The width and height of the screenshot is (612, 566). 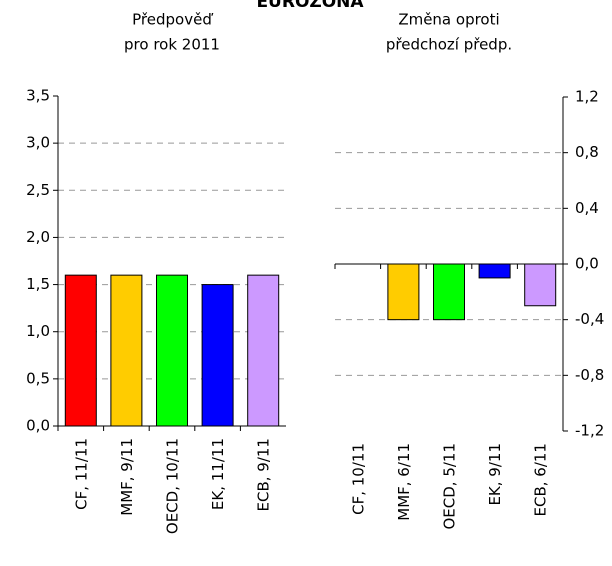 I want to click on y-tick-label: 3,5, so click(x=38, y=96).